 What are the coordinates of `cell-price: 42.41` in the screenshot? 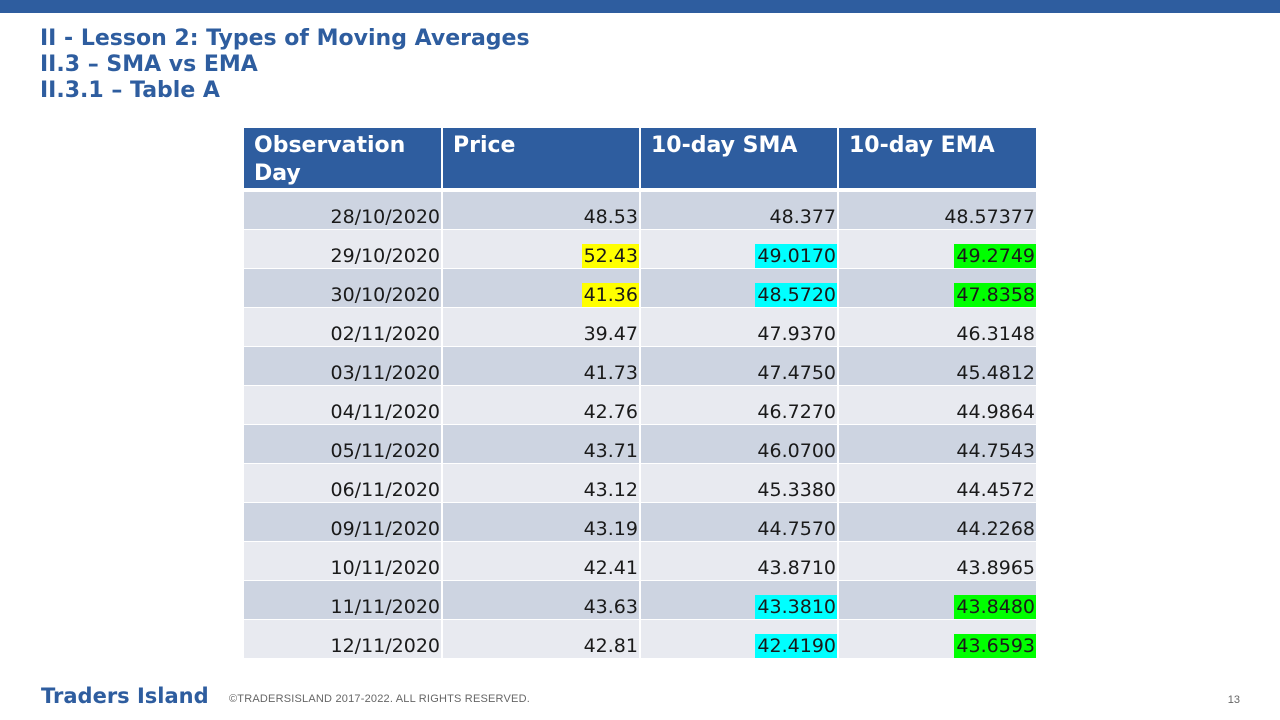 It's located at (541, 561).